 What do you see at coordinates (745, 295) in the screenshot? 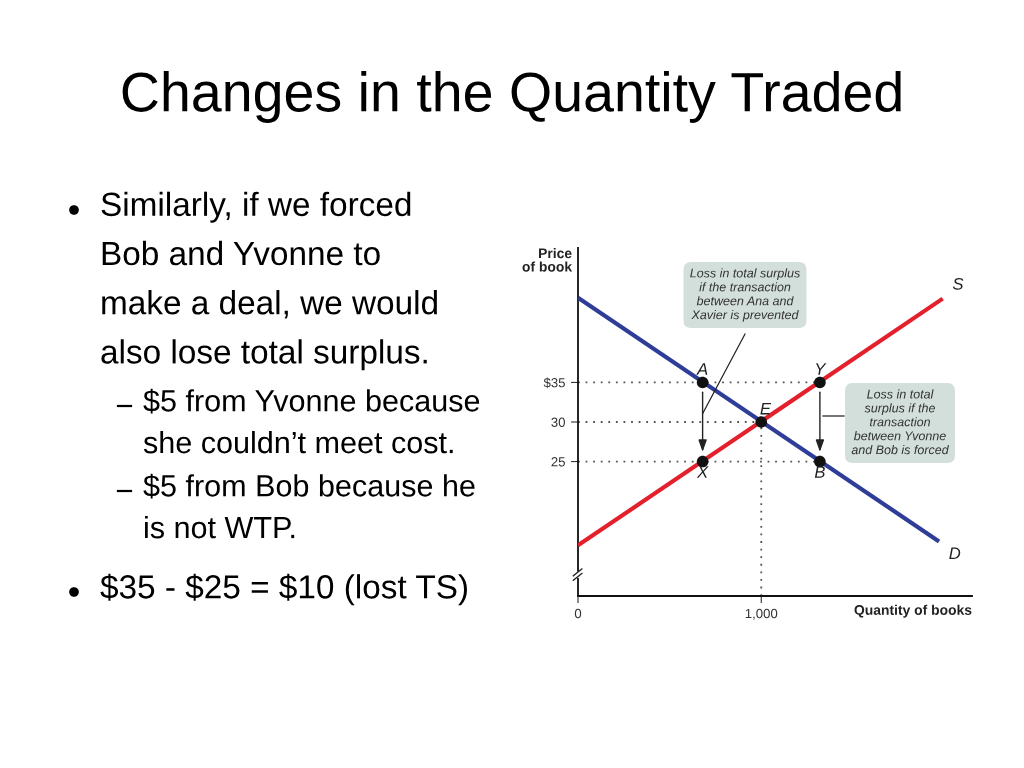
I see `annotation: Loss in total surplus if the transaction between Ana and Xavier is prevented` at bounding box center [745, 295].